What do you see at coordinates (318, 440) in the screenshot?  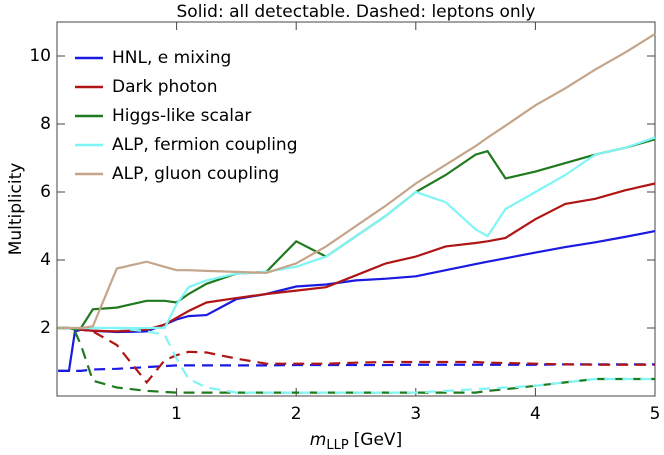 I see `x-label-symbol: m` at bounding box center [318, 440].